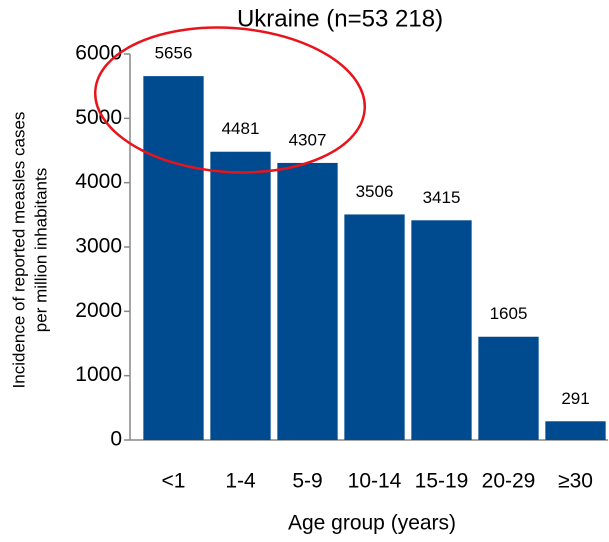 Image resolution: width=609 pixels, height=542 pixels. What do you see at coordinates (372, 523) in the screenshot?
I see `x-axis-label: Age group (years)` at bounding box center [372, 523].